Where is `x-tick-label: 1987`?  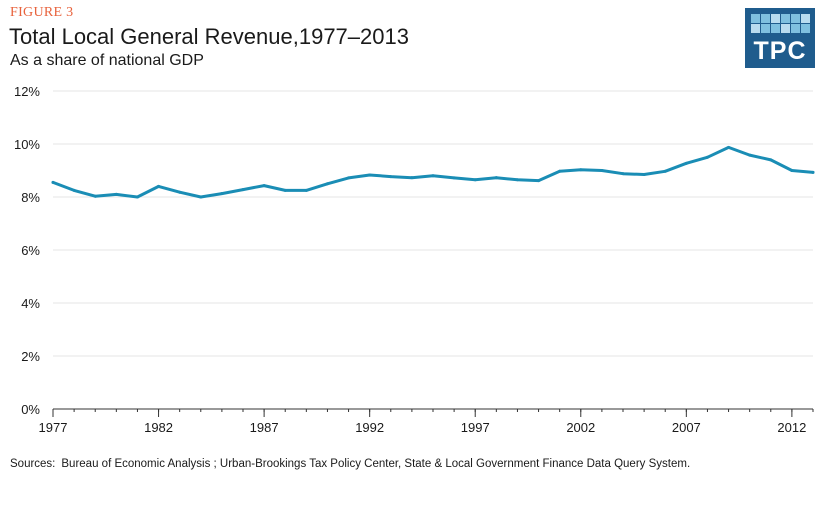 x-tick-label: 1987 is located at coordinates (264, 427).